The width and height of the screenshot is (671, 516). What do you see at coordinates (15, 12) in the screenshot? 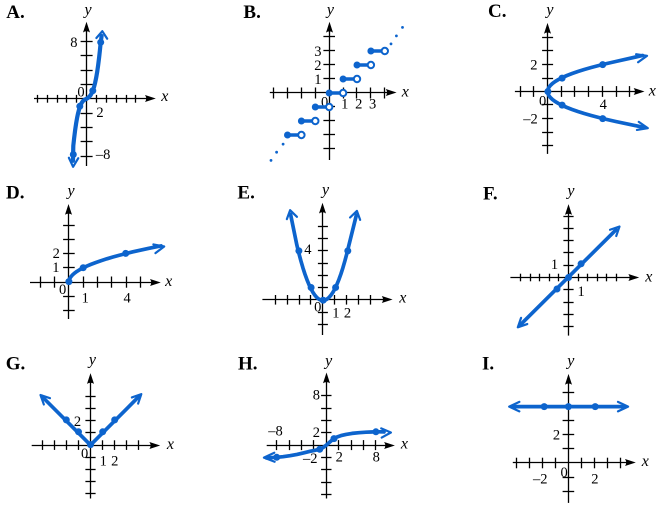
I see `svg-text: A.` at bounding box center [15, 12].